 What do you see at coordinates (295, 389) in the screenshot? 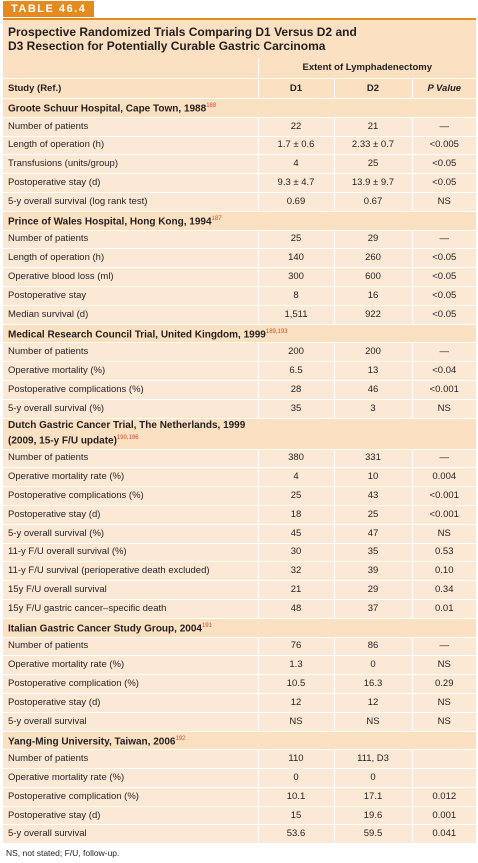
I see `d1-value: 28` at bounding box center [295, 389].